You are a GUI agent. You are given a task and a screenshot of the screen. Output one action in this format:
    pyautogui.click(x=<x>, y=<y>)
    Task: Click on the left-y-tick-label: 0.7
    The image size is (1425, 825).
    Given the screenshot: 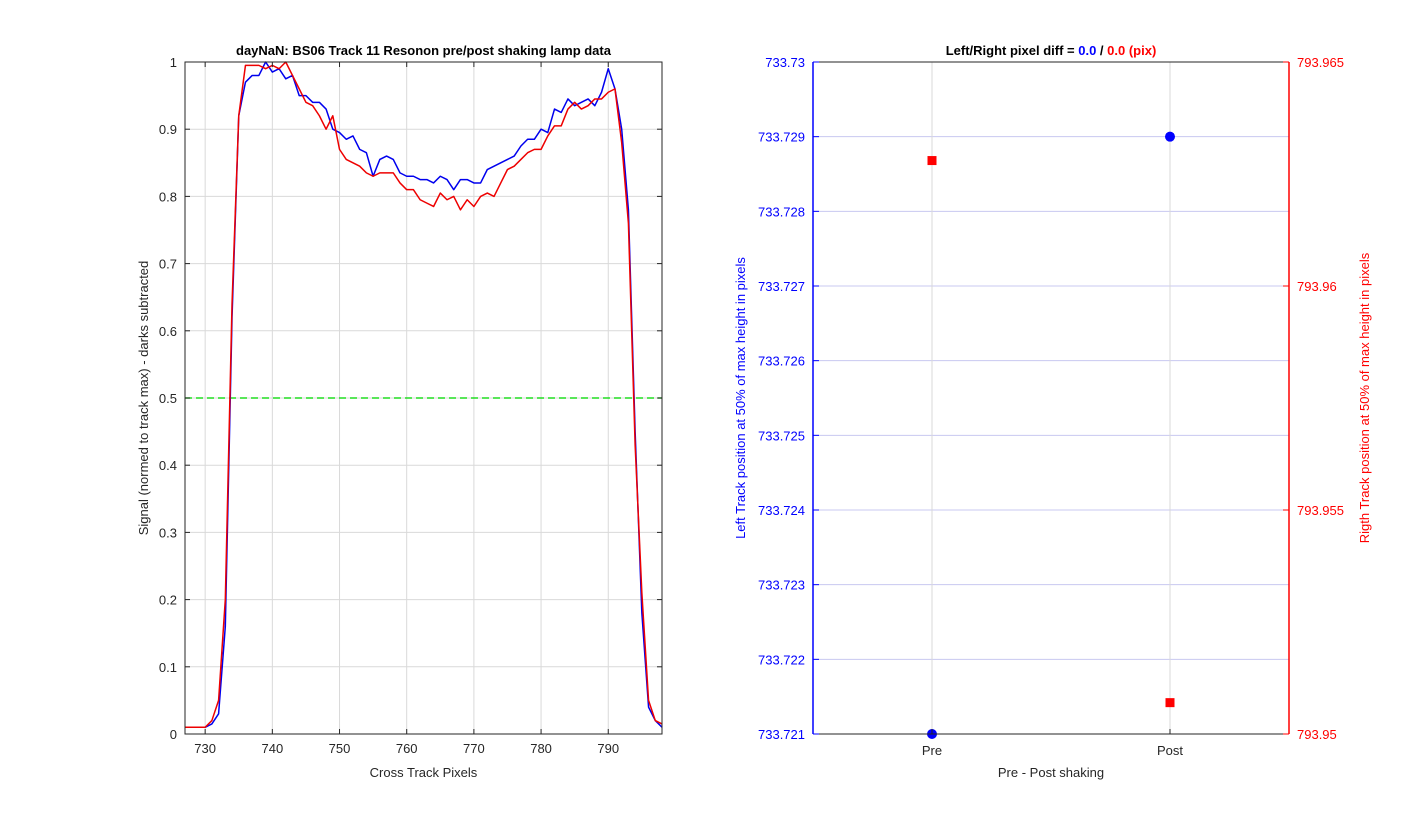 What is the action you would take?
    pyautogui.click(x=168, y=264)
    